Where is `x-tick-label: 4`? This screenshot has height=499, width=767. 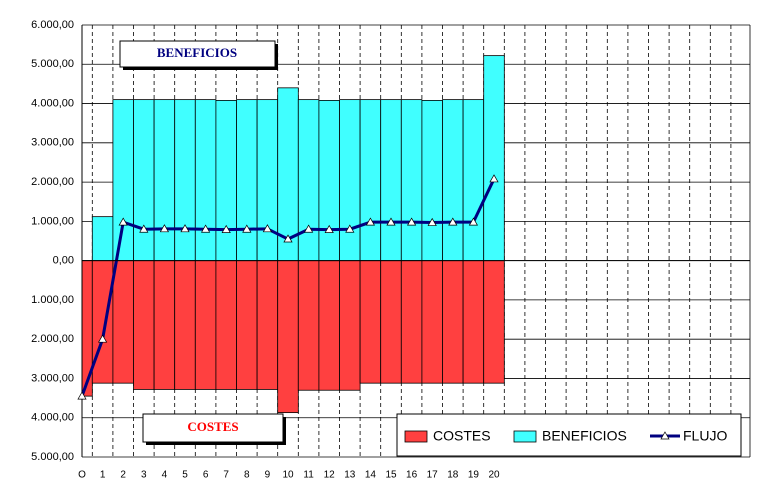 x-tick-label: 4 is located at coordinates (165, 475).